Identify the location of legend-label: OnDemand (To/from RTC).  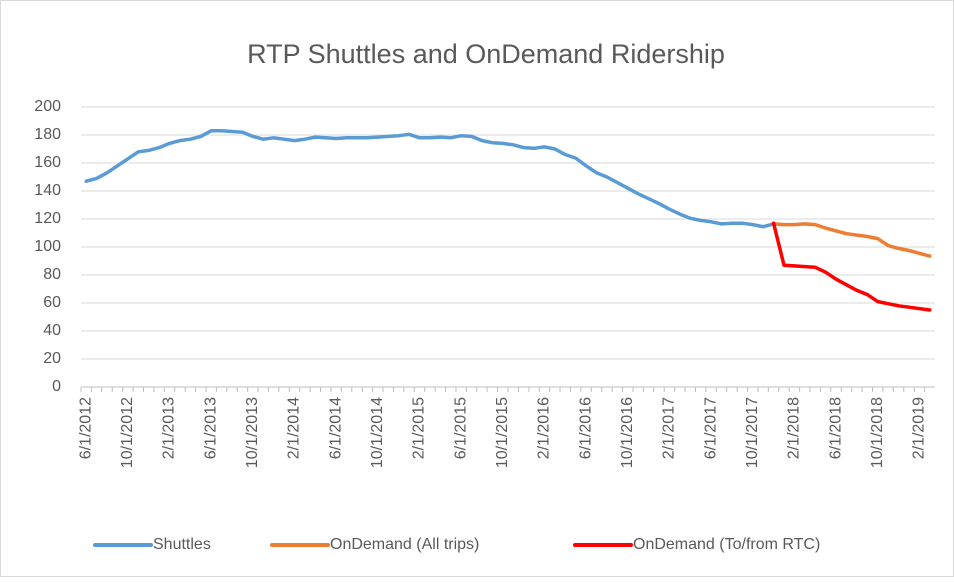
(726, 544).